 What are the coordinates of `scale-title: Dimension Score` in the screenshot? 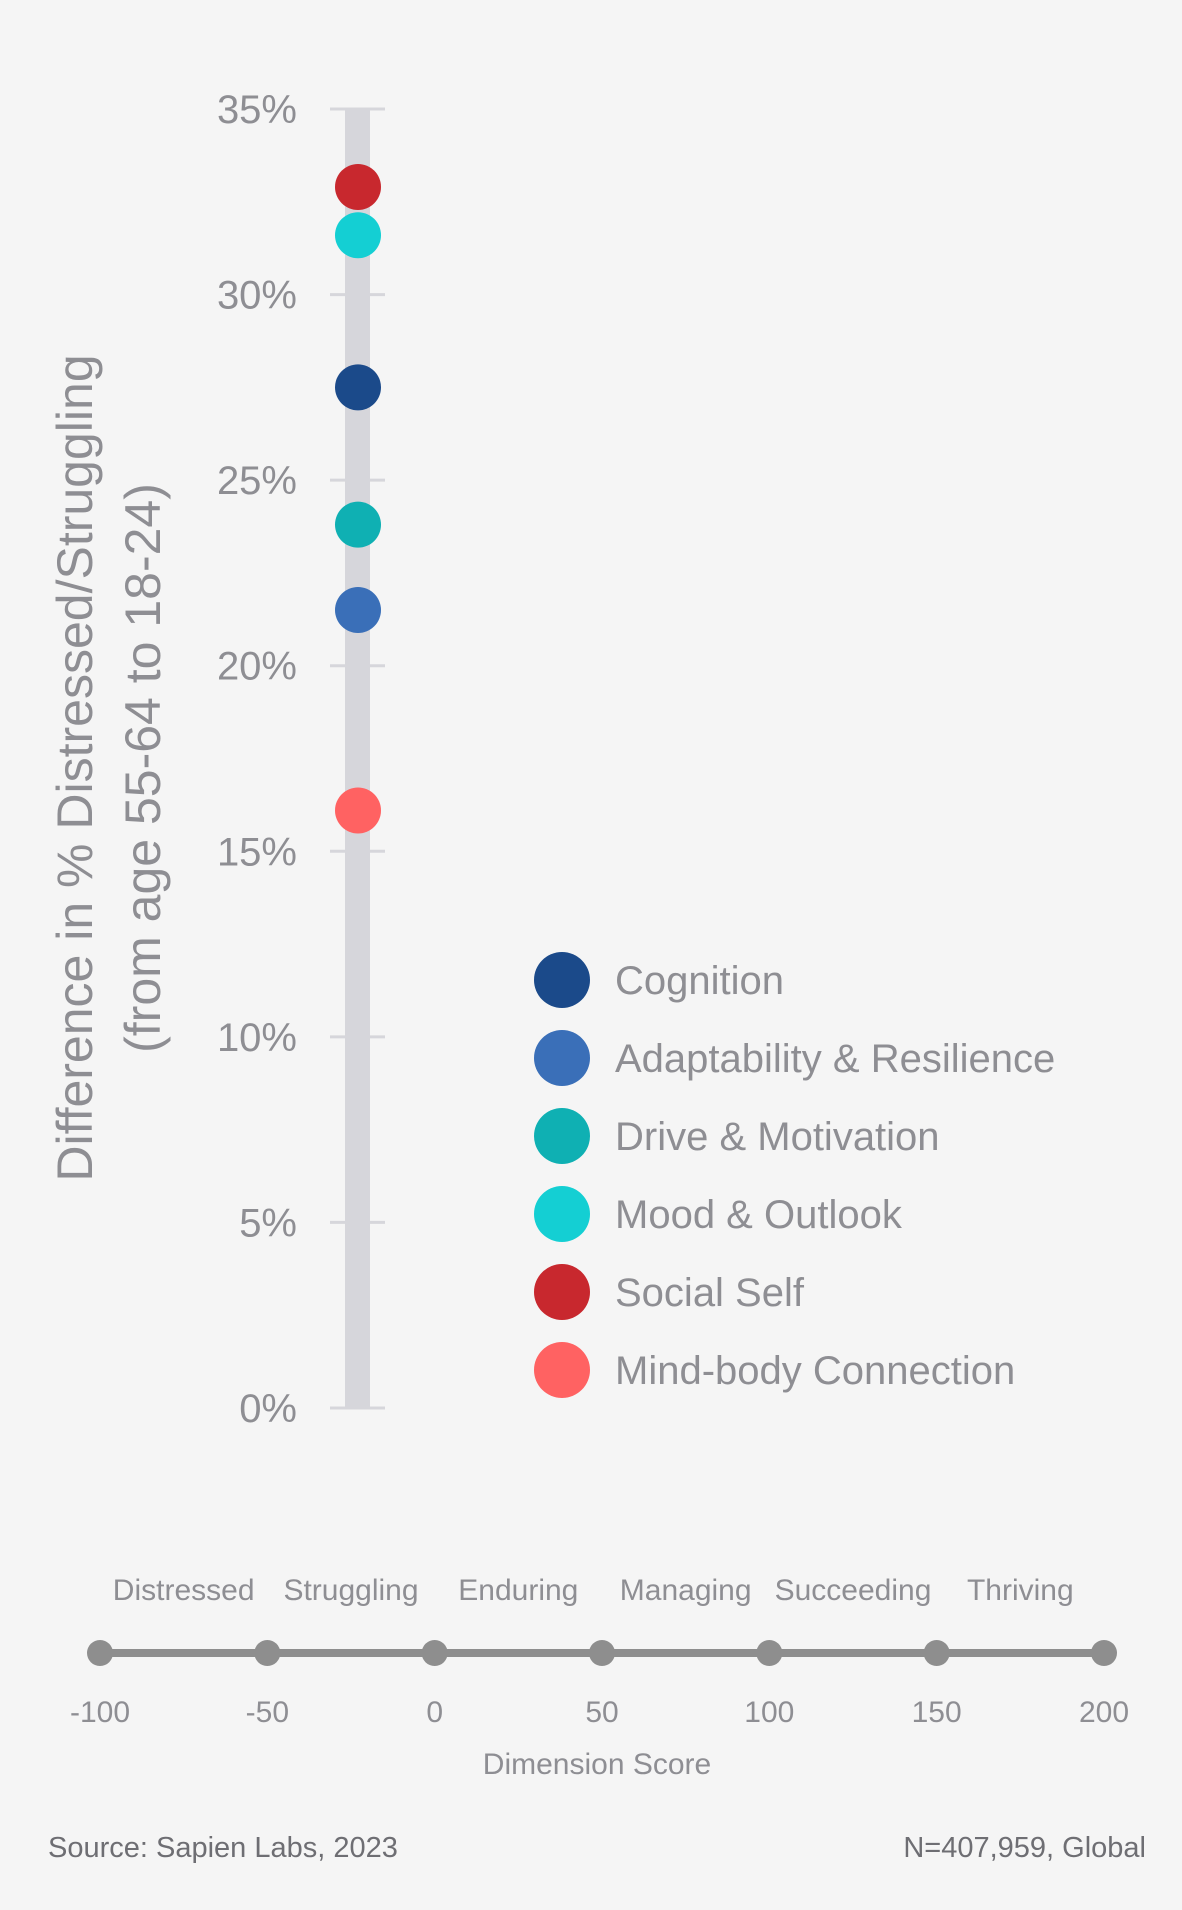 It's located at (597, 1764).